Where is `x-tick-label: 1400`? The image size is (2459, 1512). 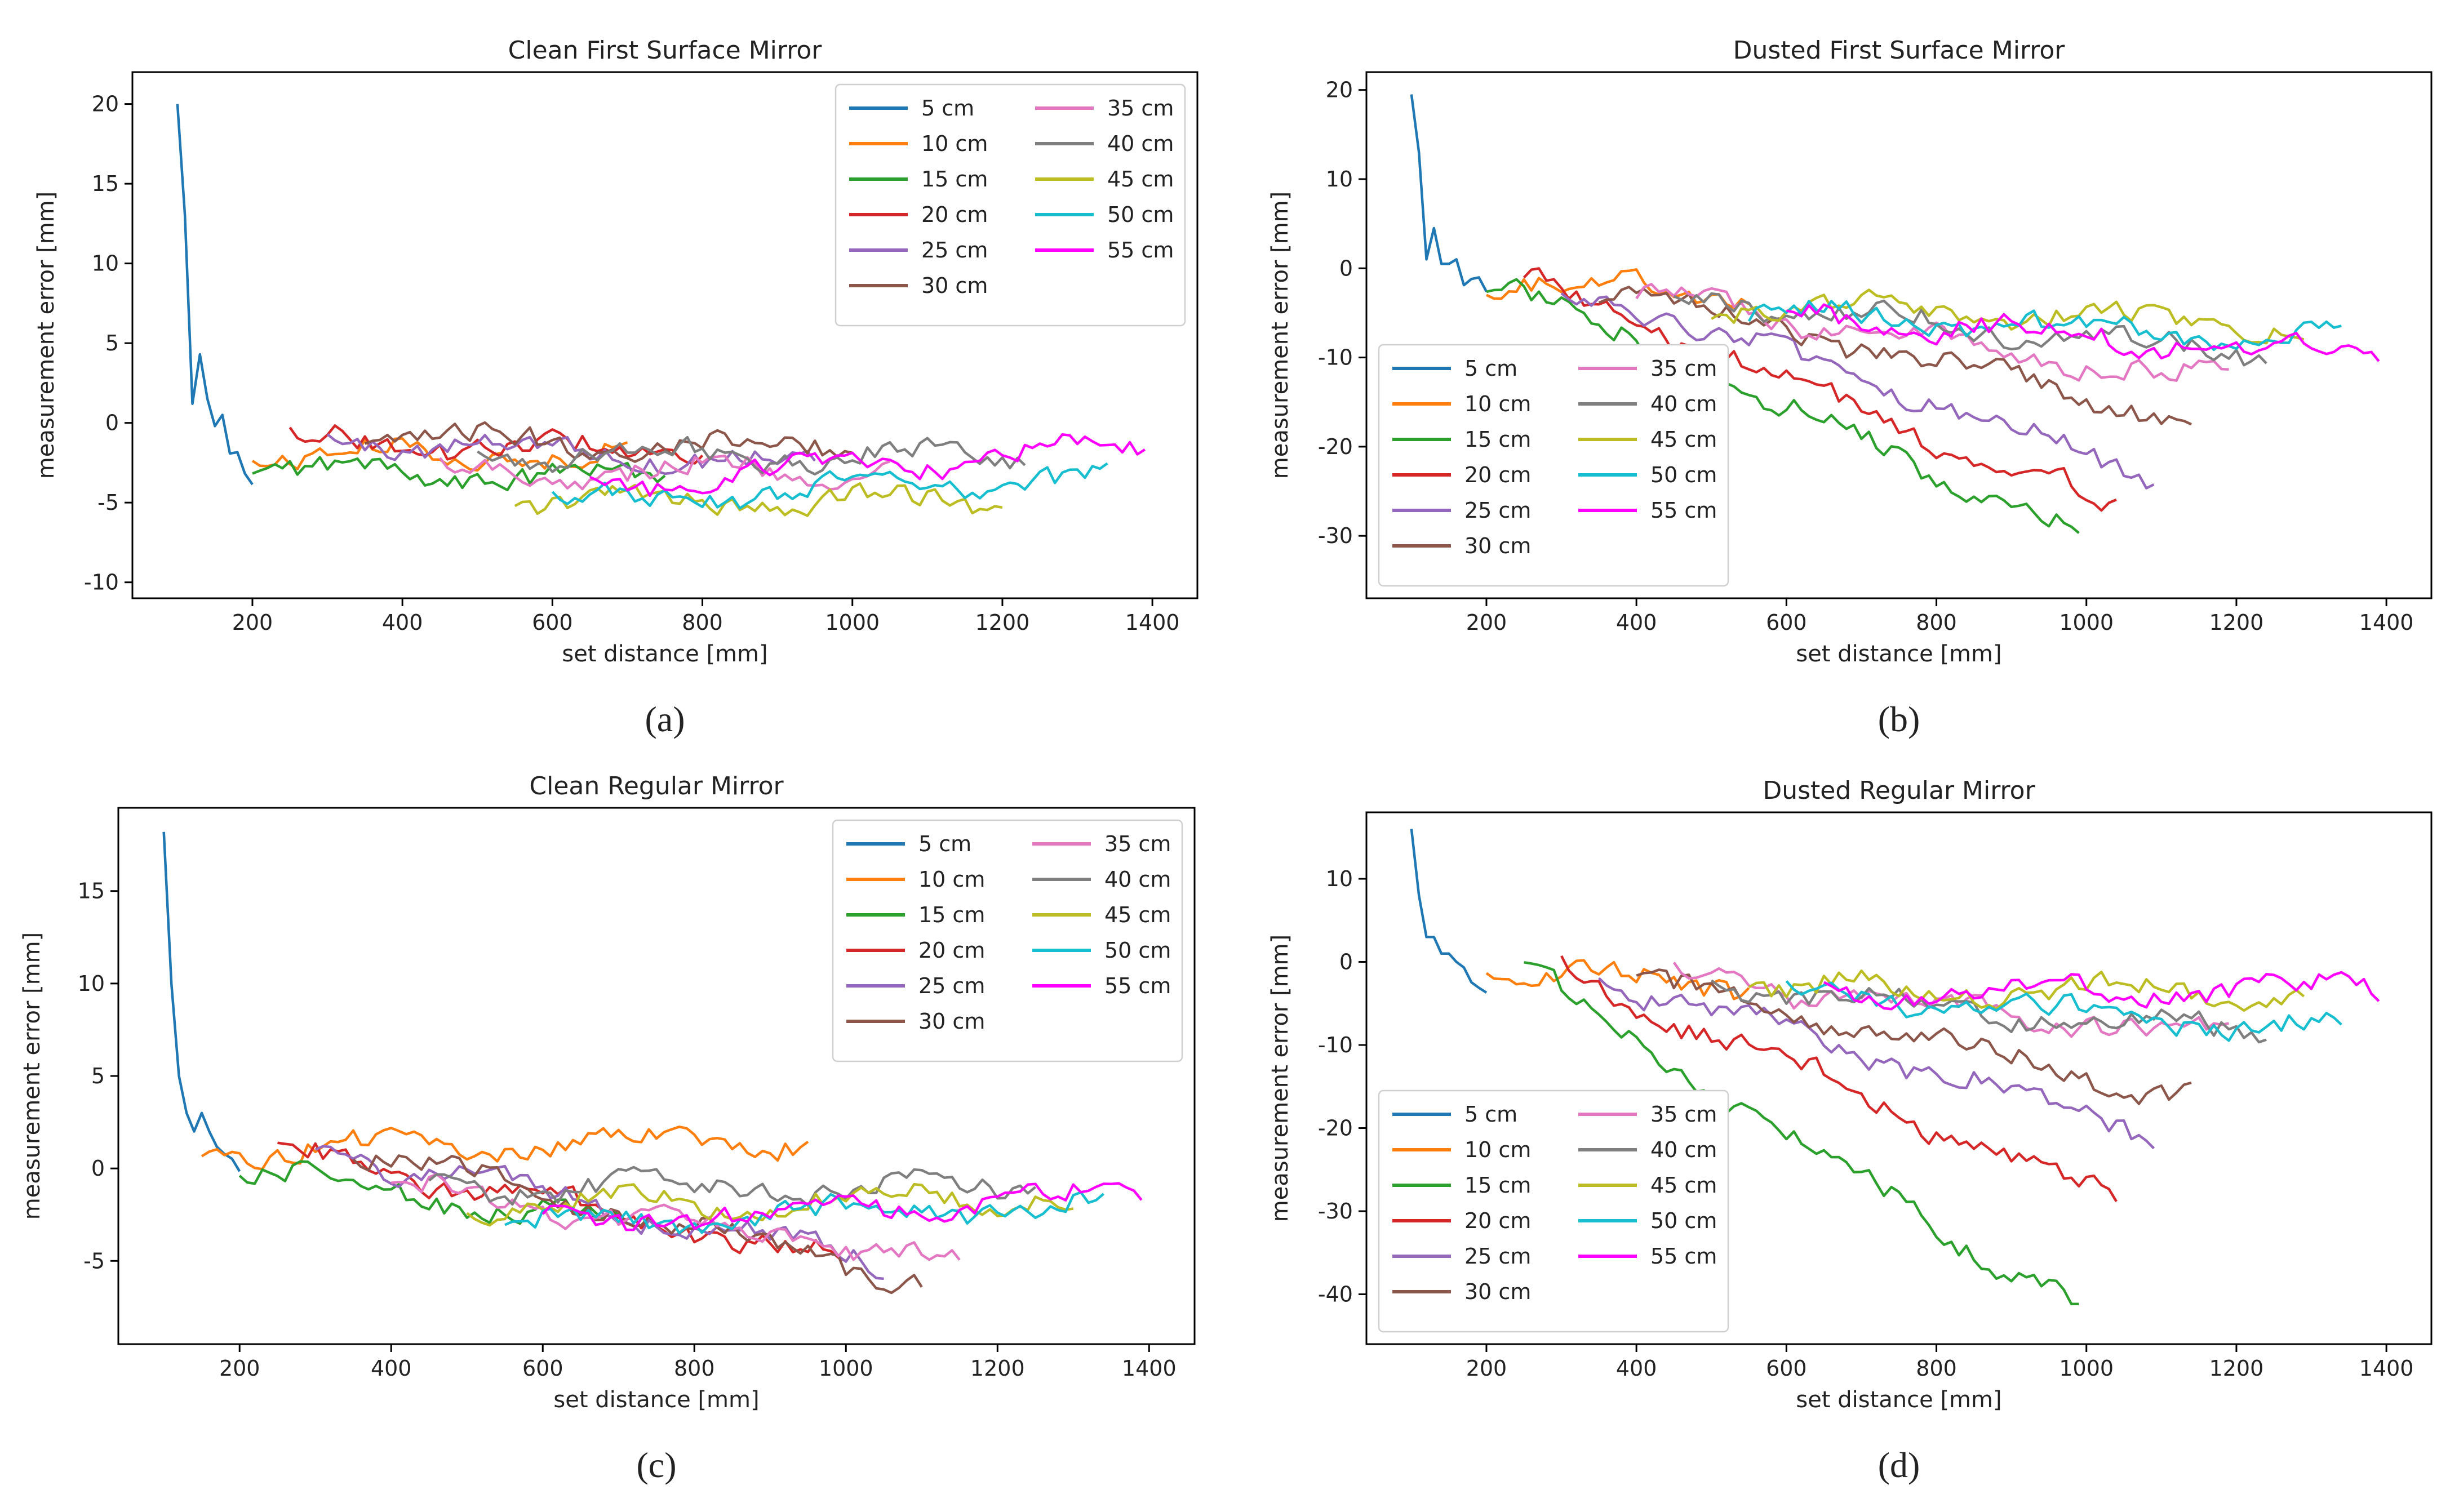
x-tick-label: 1400 is located at coordinates (2386, 1368).